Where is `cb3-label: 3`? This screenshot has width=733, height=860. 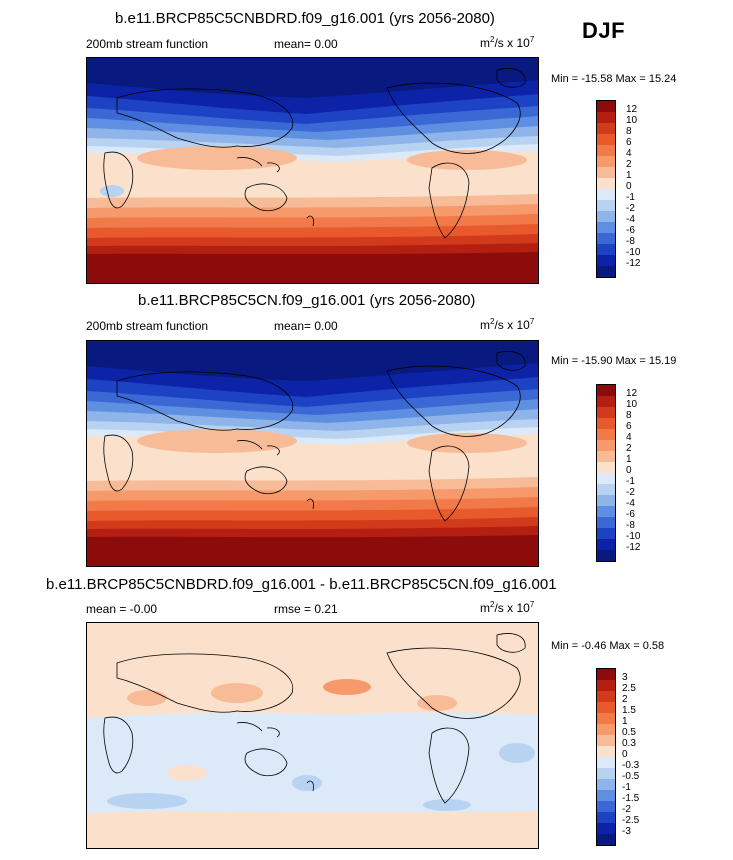
cb3-label: 3 is located at coordinates (625, 677).